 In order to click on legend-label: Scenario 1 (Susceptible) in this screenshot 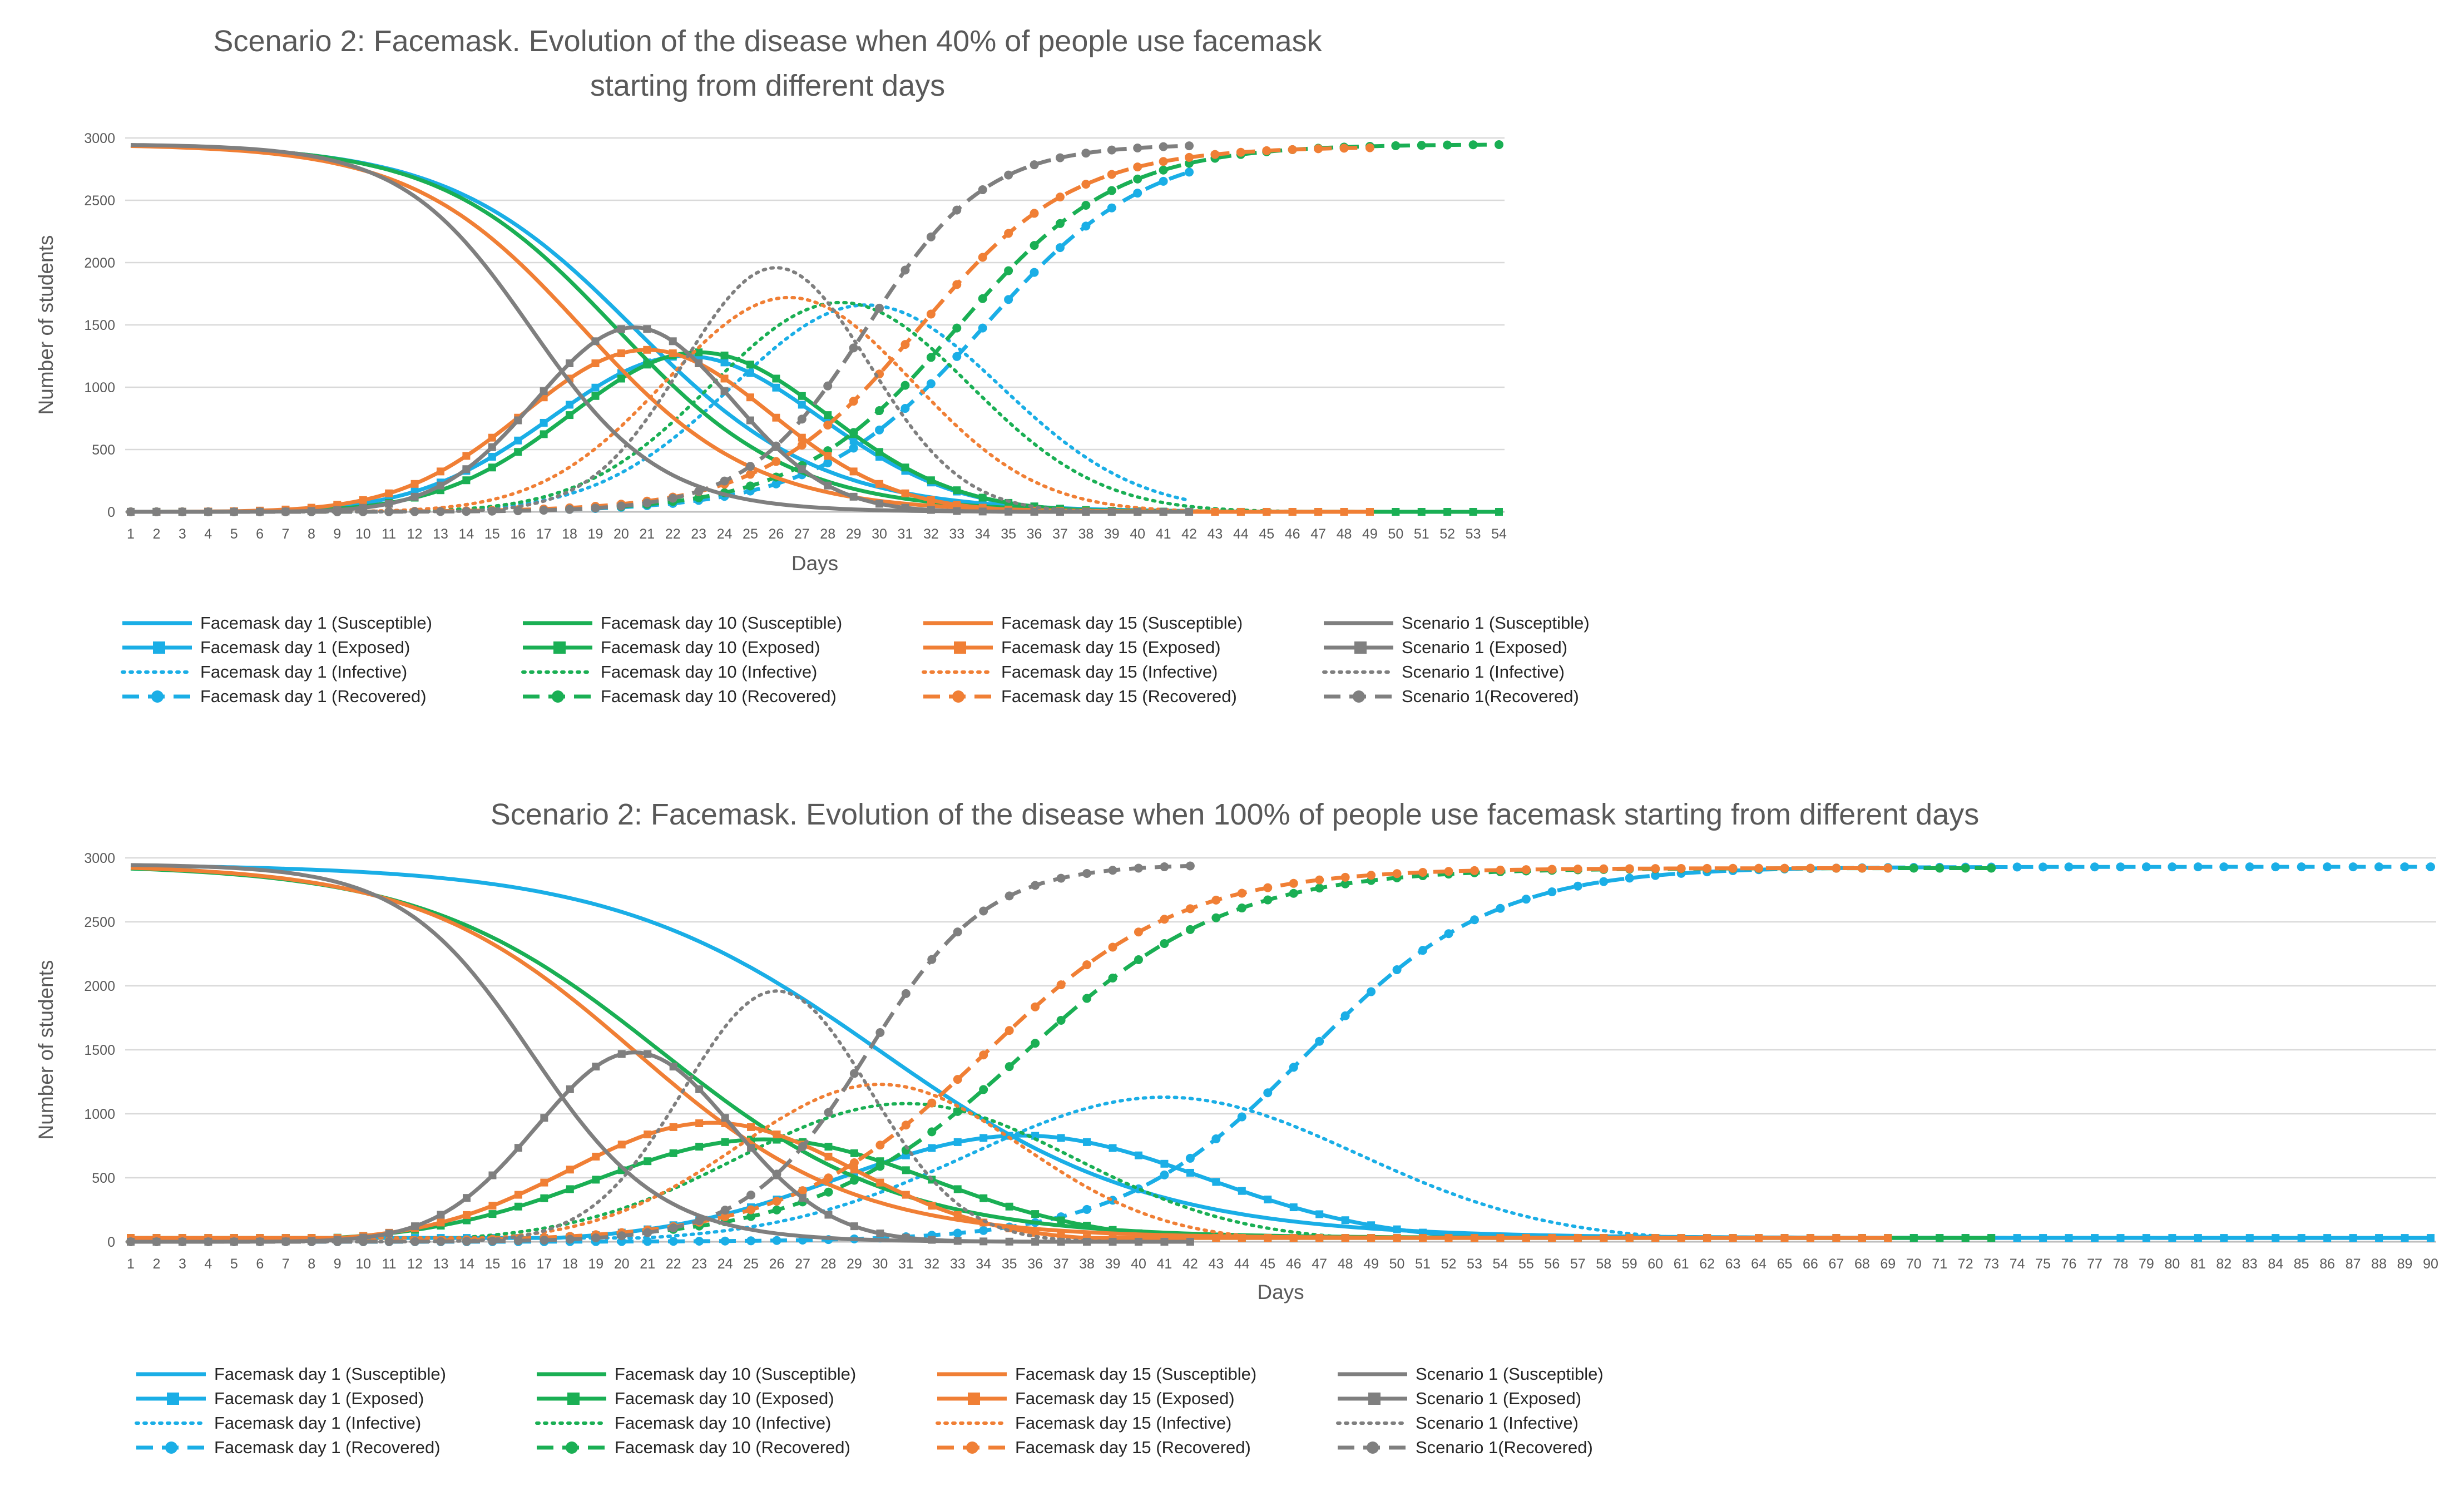, I will do `click(1510, 1374)`.